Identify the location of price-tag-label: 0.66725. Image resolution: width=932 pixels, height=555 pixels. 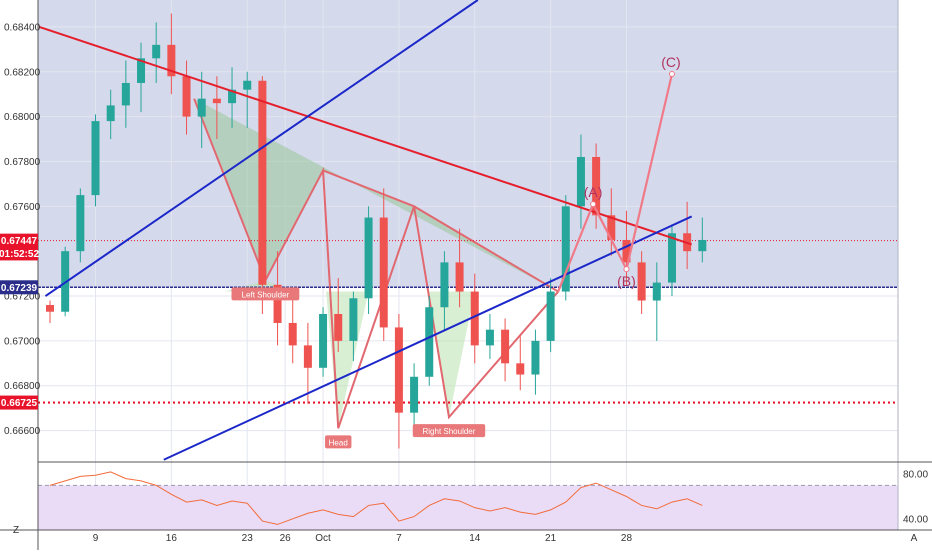
(19, 403).